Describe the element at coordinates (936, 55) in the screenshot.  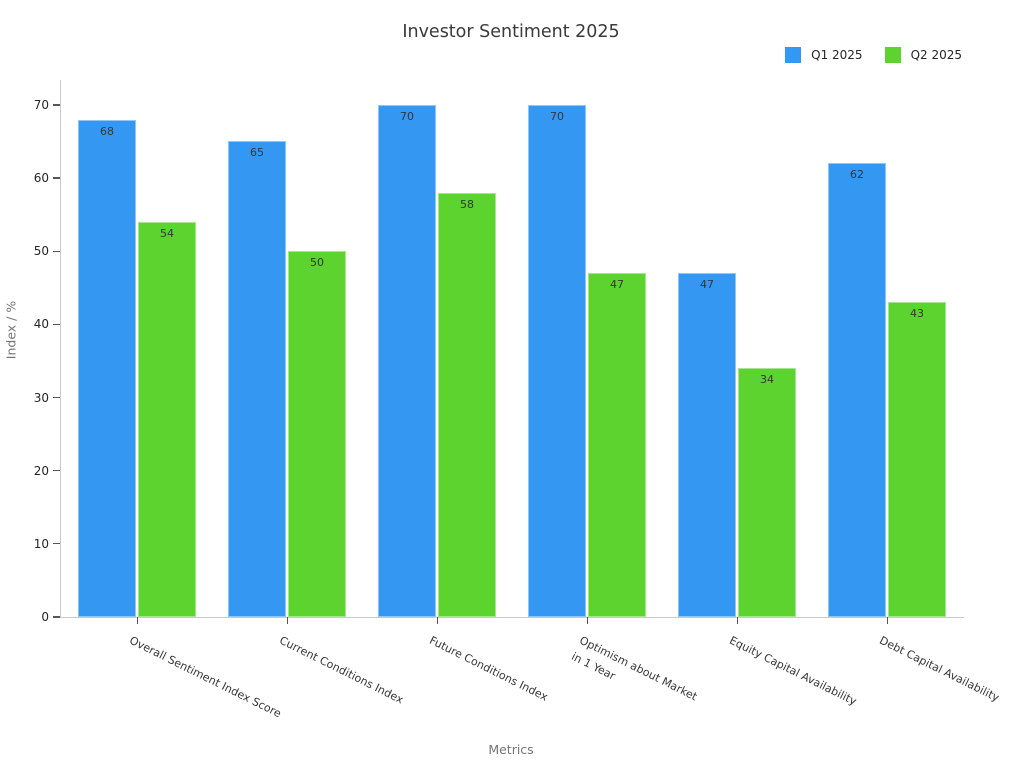
I see `legend-label: Q2 2025` at that location.